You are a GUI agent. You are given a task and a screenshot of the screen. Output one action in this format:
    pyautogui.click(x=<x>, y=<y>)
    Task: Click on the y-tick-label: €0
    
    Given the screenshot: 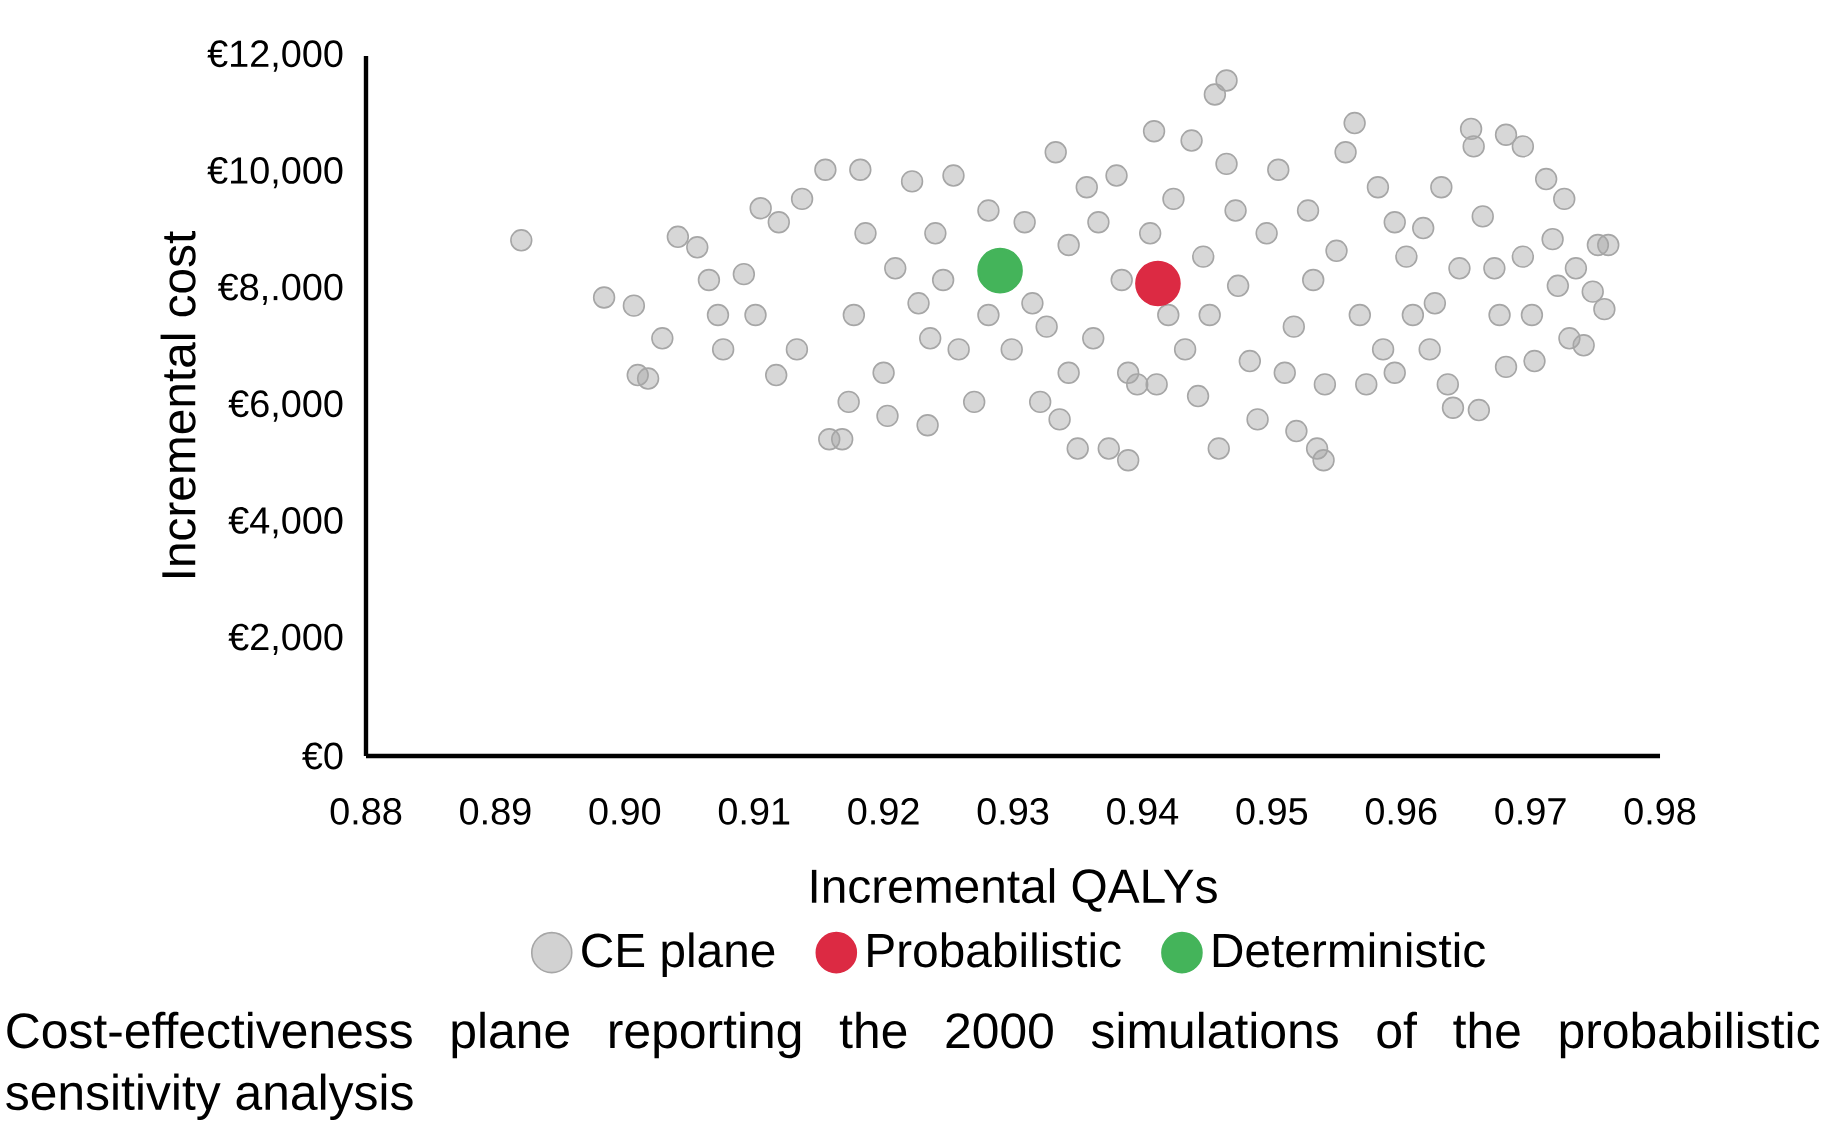 What is the action you would take?
    pyautogui.click(x=322, y=756)
    